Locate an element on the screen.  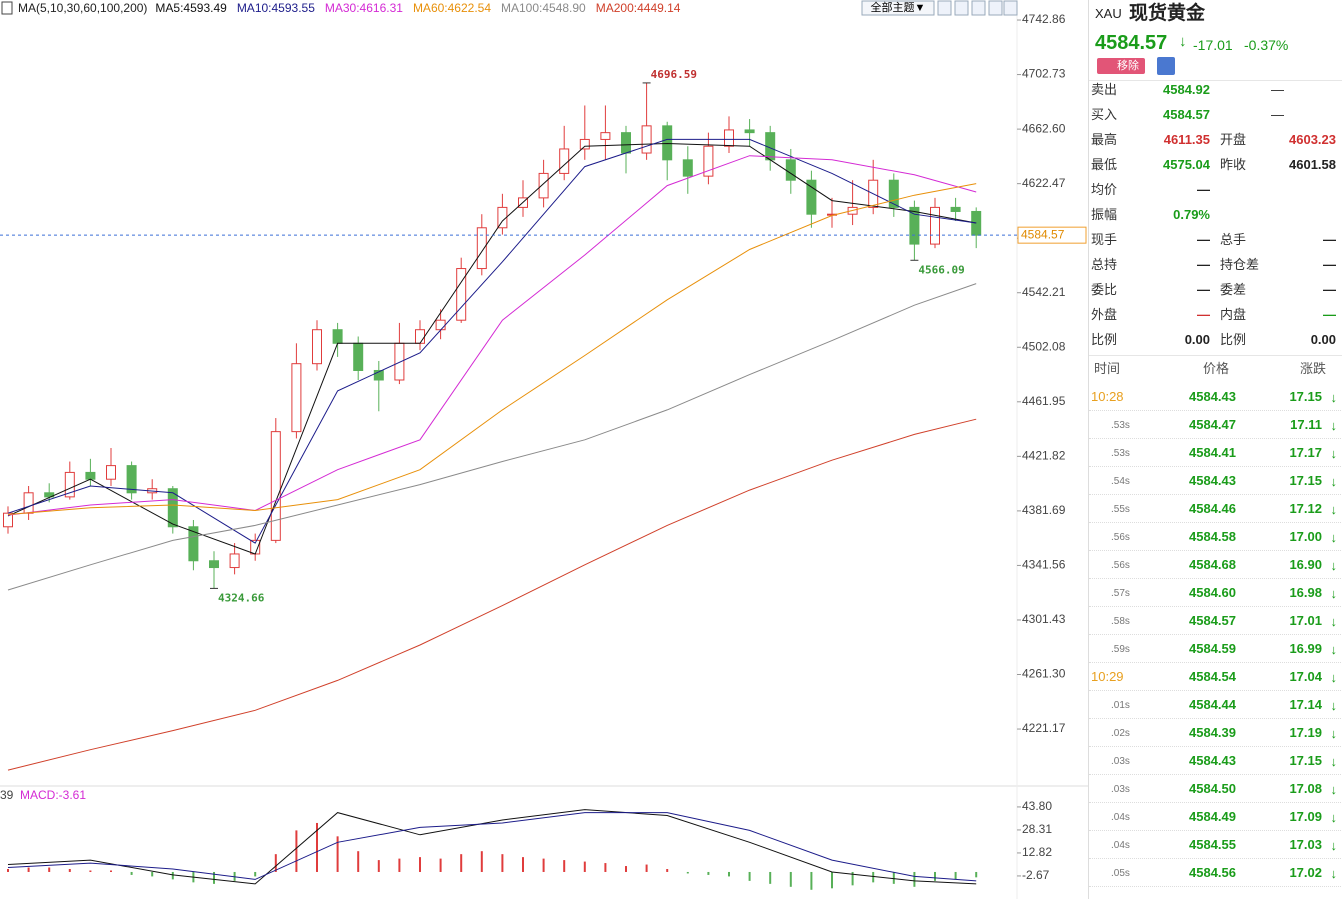
current-price-box is located at coordinates (1052, 235).